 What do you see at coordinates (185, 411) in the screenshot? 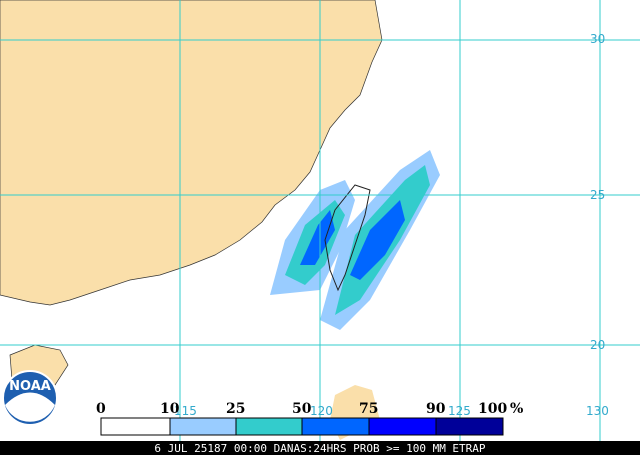
I see `lon-label: 115` at bounding box center [185, 411].